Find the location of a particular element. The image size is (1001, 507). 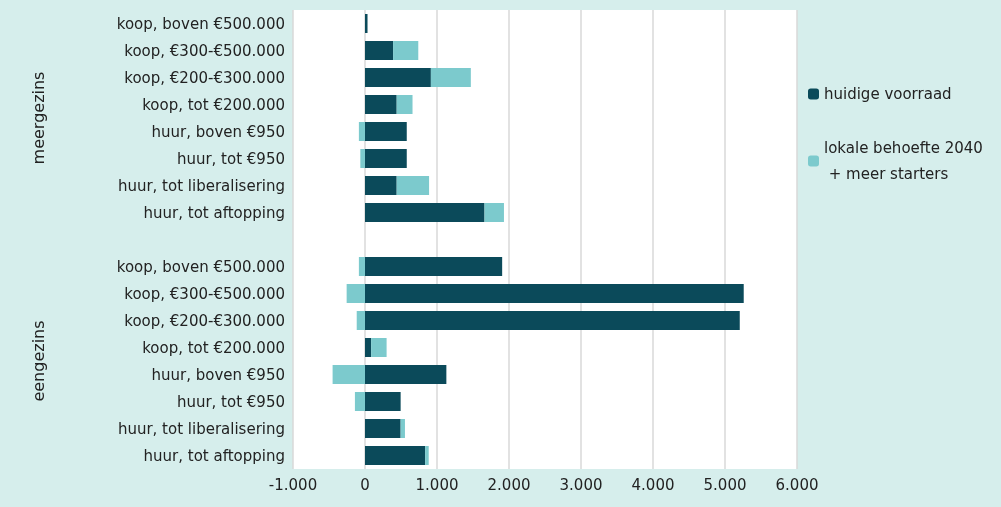

x-tick-label: 5.000 is located at coordinates (725, 484).